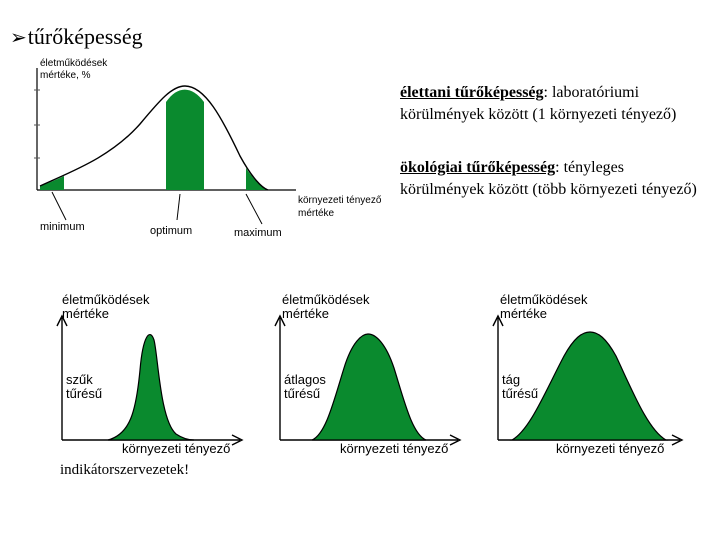  I want to click on small1-ylabel-1: életműködések, so click(106, 299).